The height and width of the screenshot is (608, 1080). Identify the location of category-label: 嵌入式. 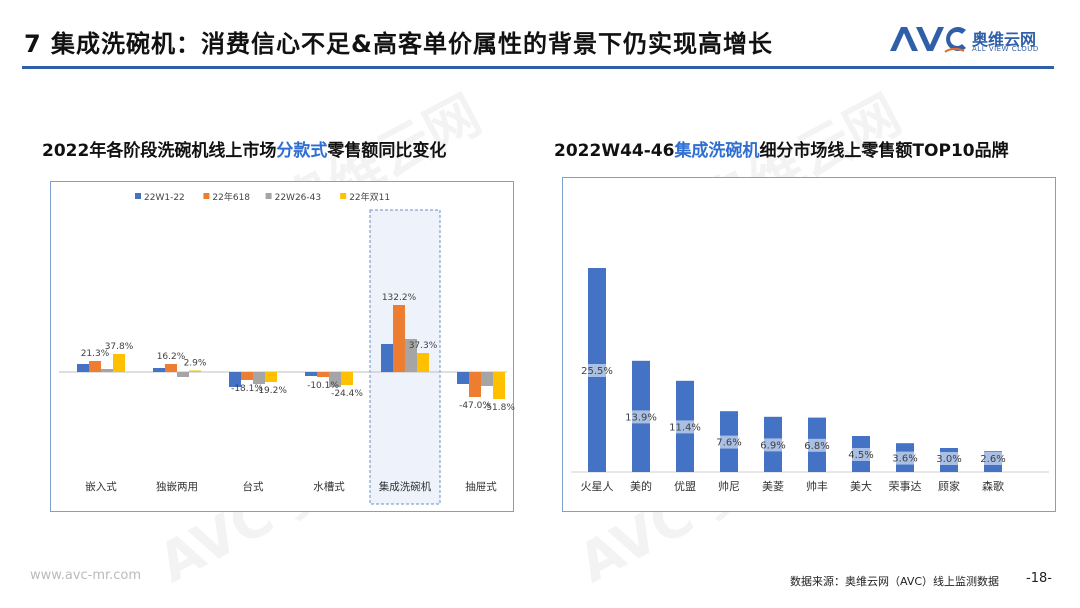
(101, 486).